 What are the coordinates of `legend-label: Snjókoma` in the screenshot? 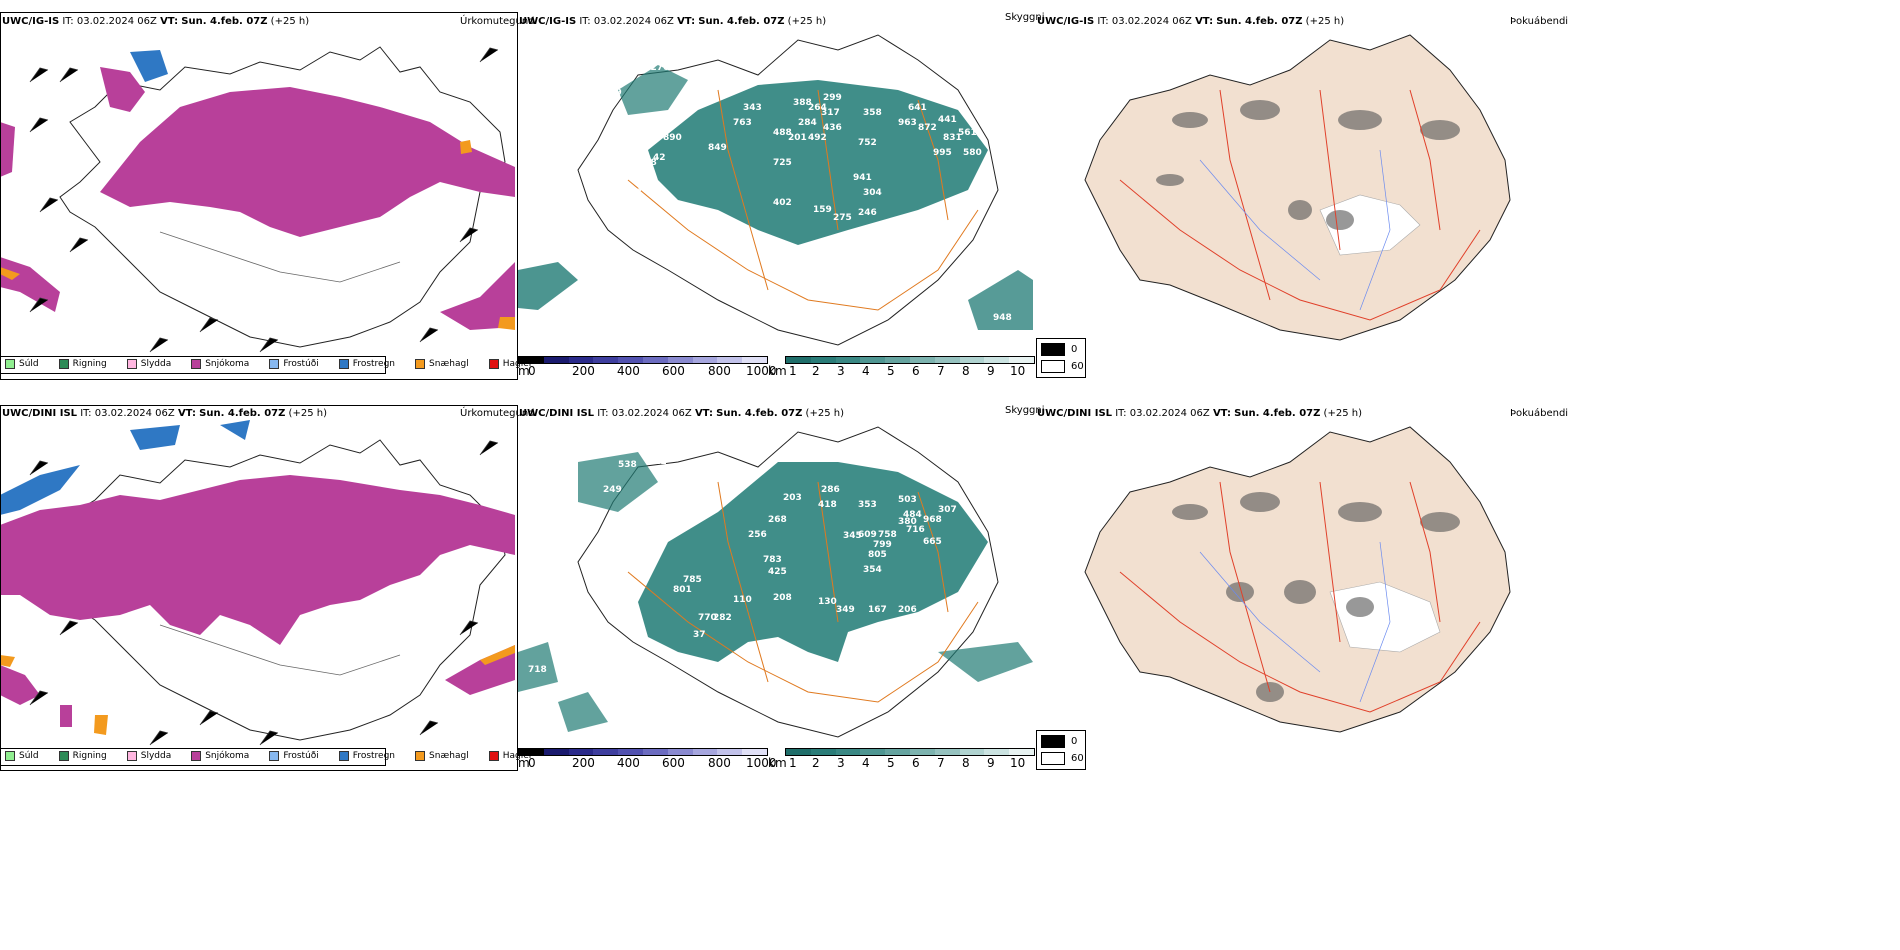 It's located at (227, 364).